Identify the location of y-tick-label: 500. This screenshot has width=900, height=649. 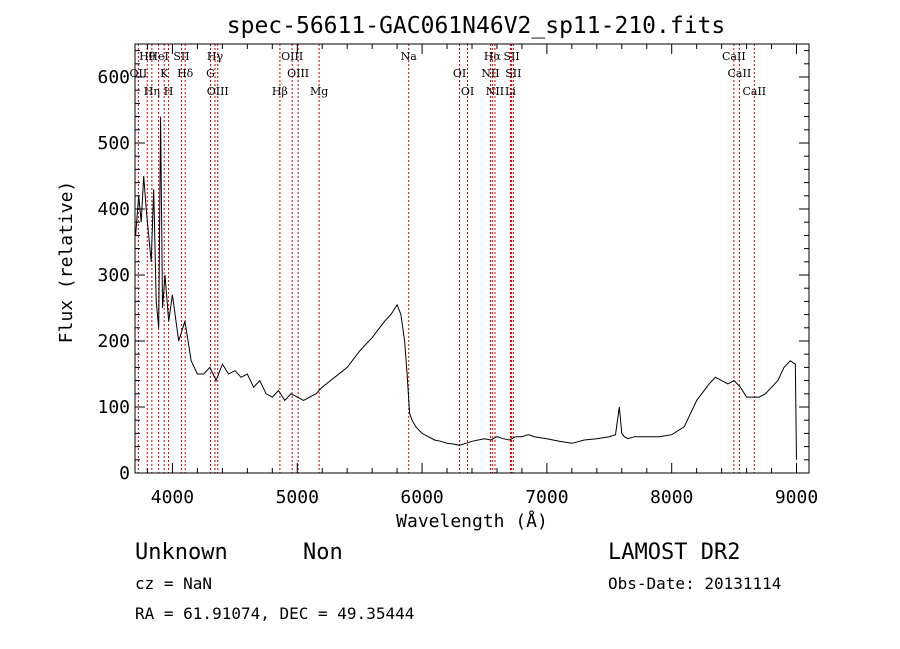
(113, 143).